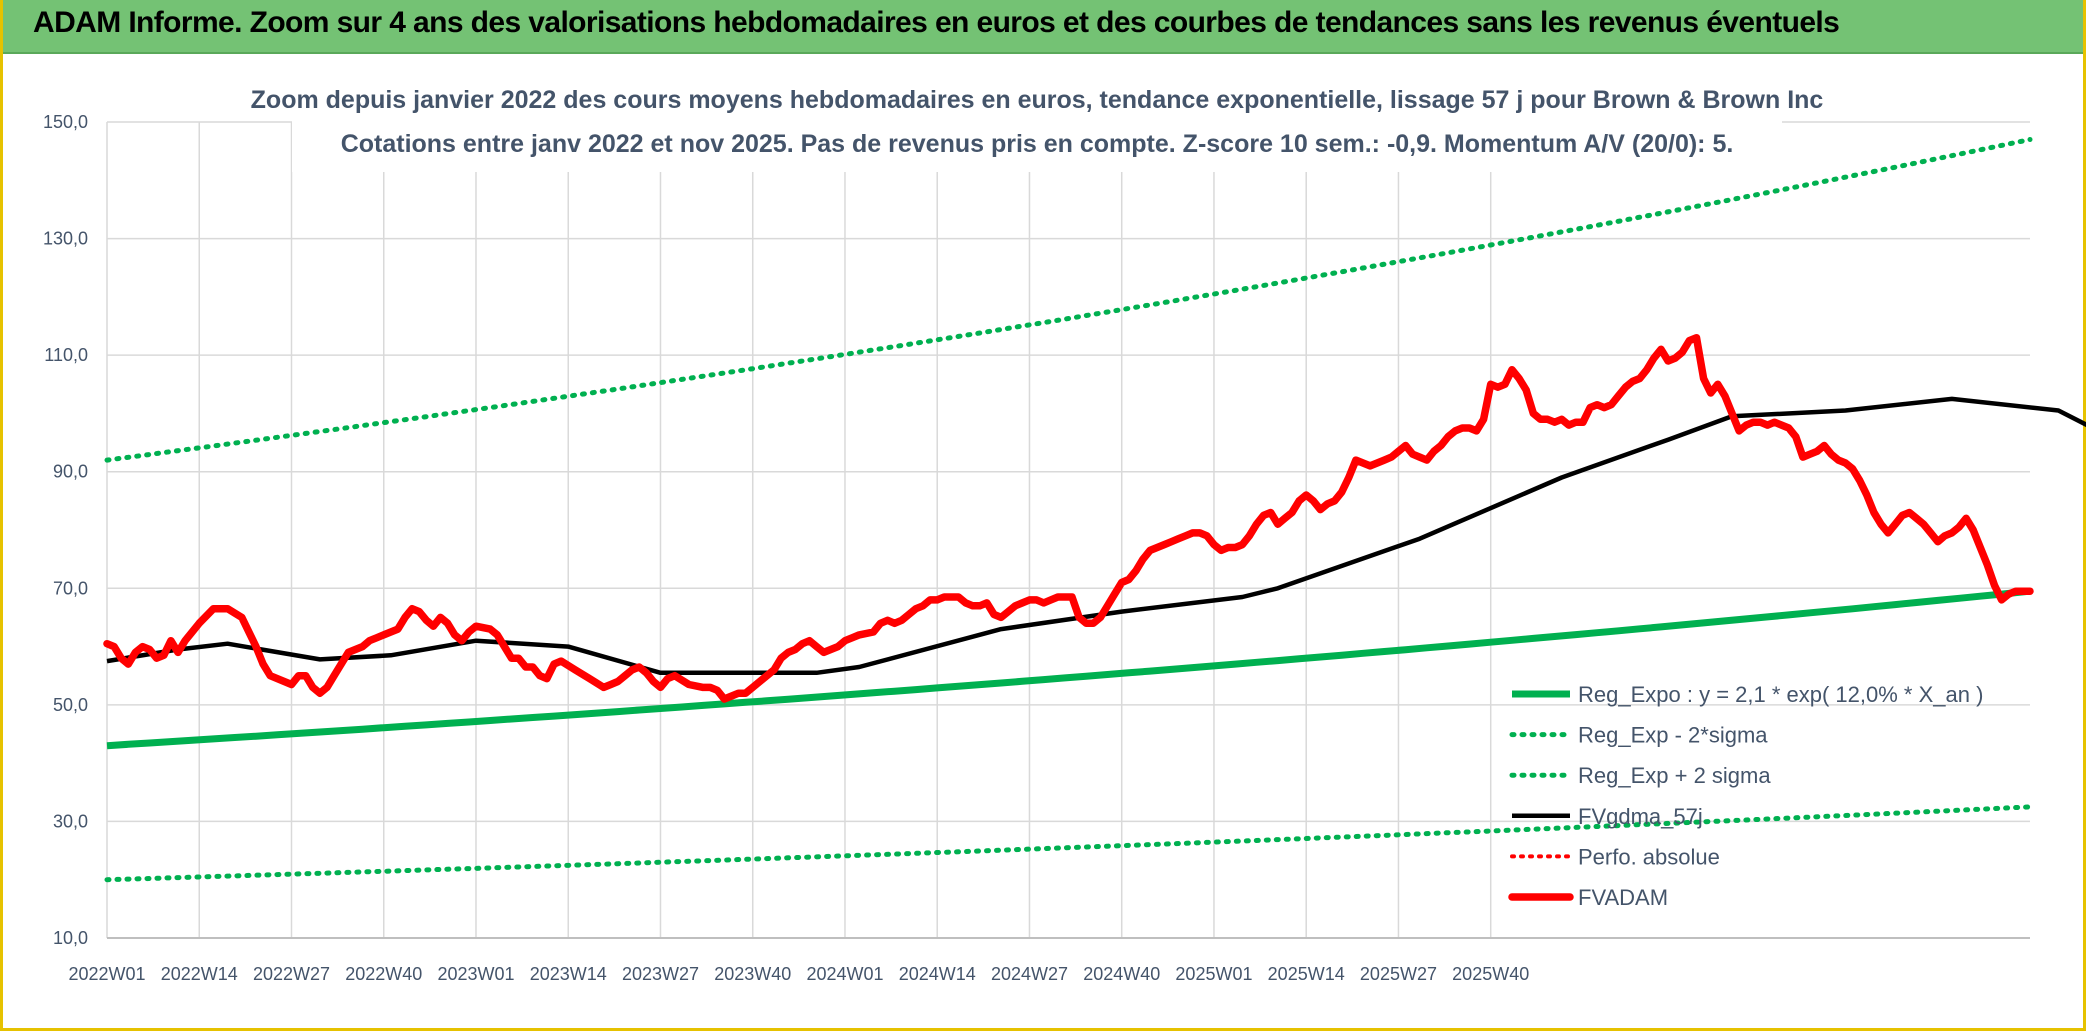 The image size is (2086, 1031). What do you see at coordinates (106, 974) in the screenshot?
I see `x-tick-label: 2022W01` at bounding box center [106, 974].